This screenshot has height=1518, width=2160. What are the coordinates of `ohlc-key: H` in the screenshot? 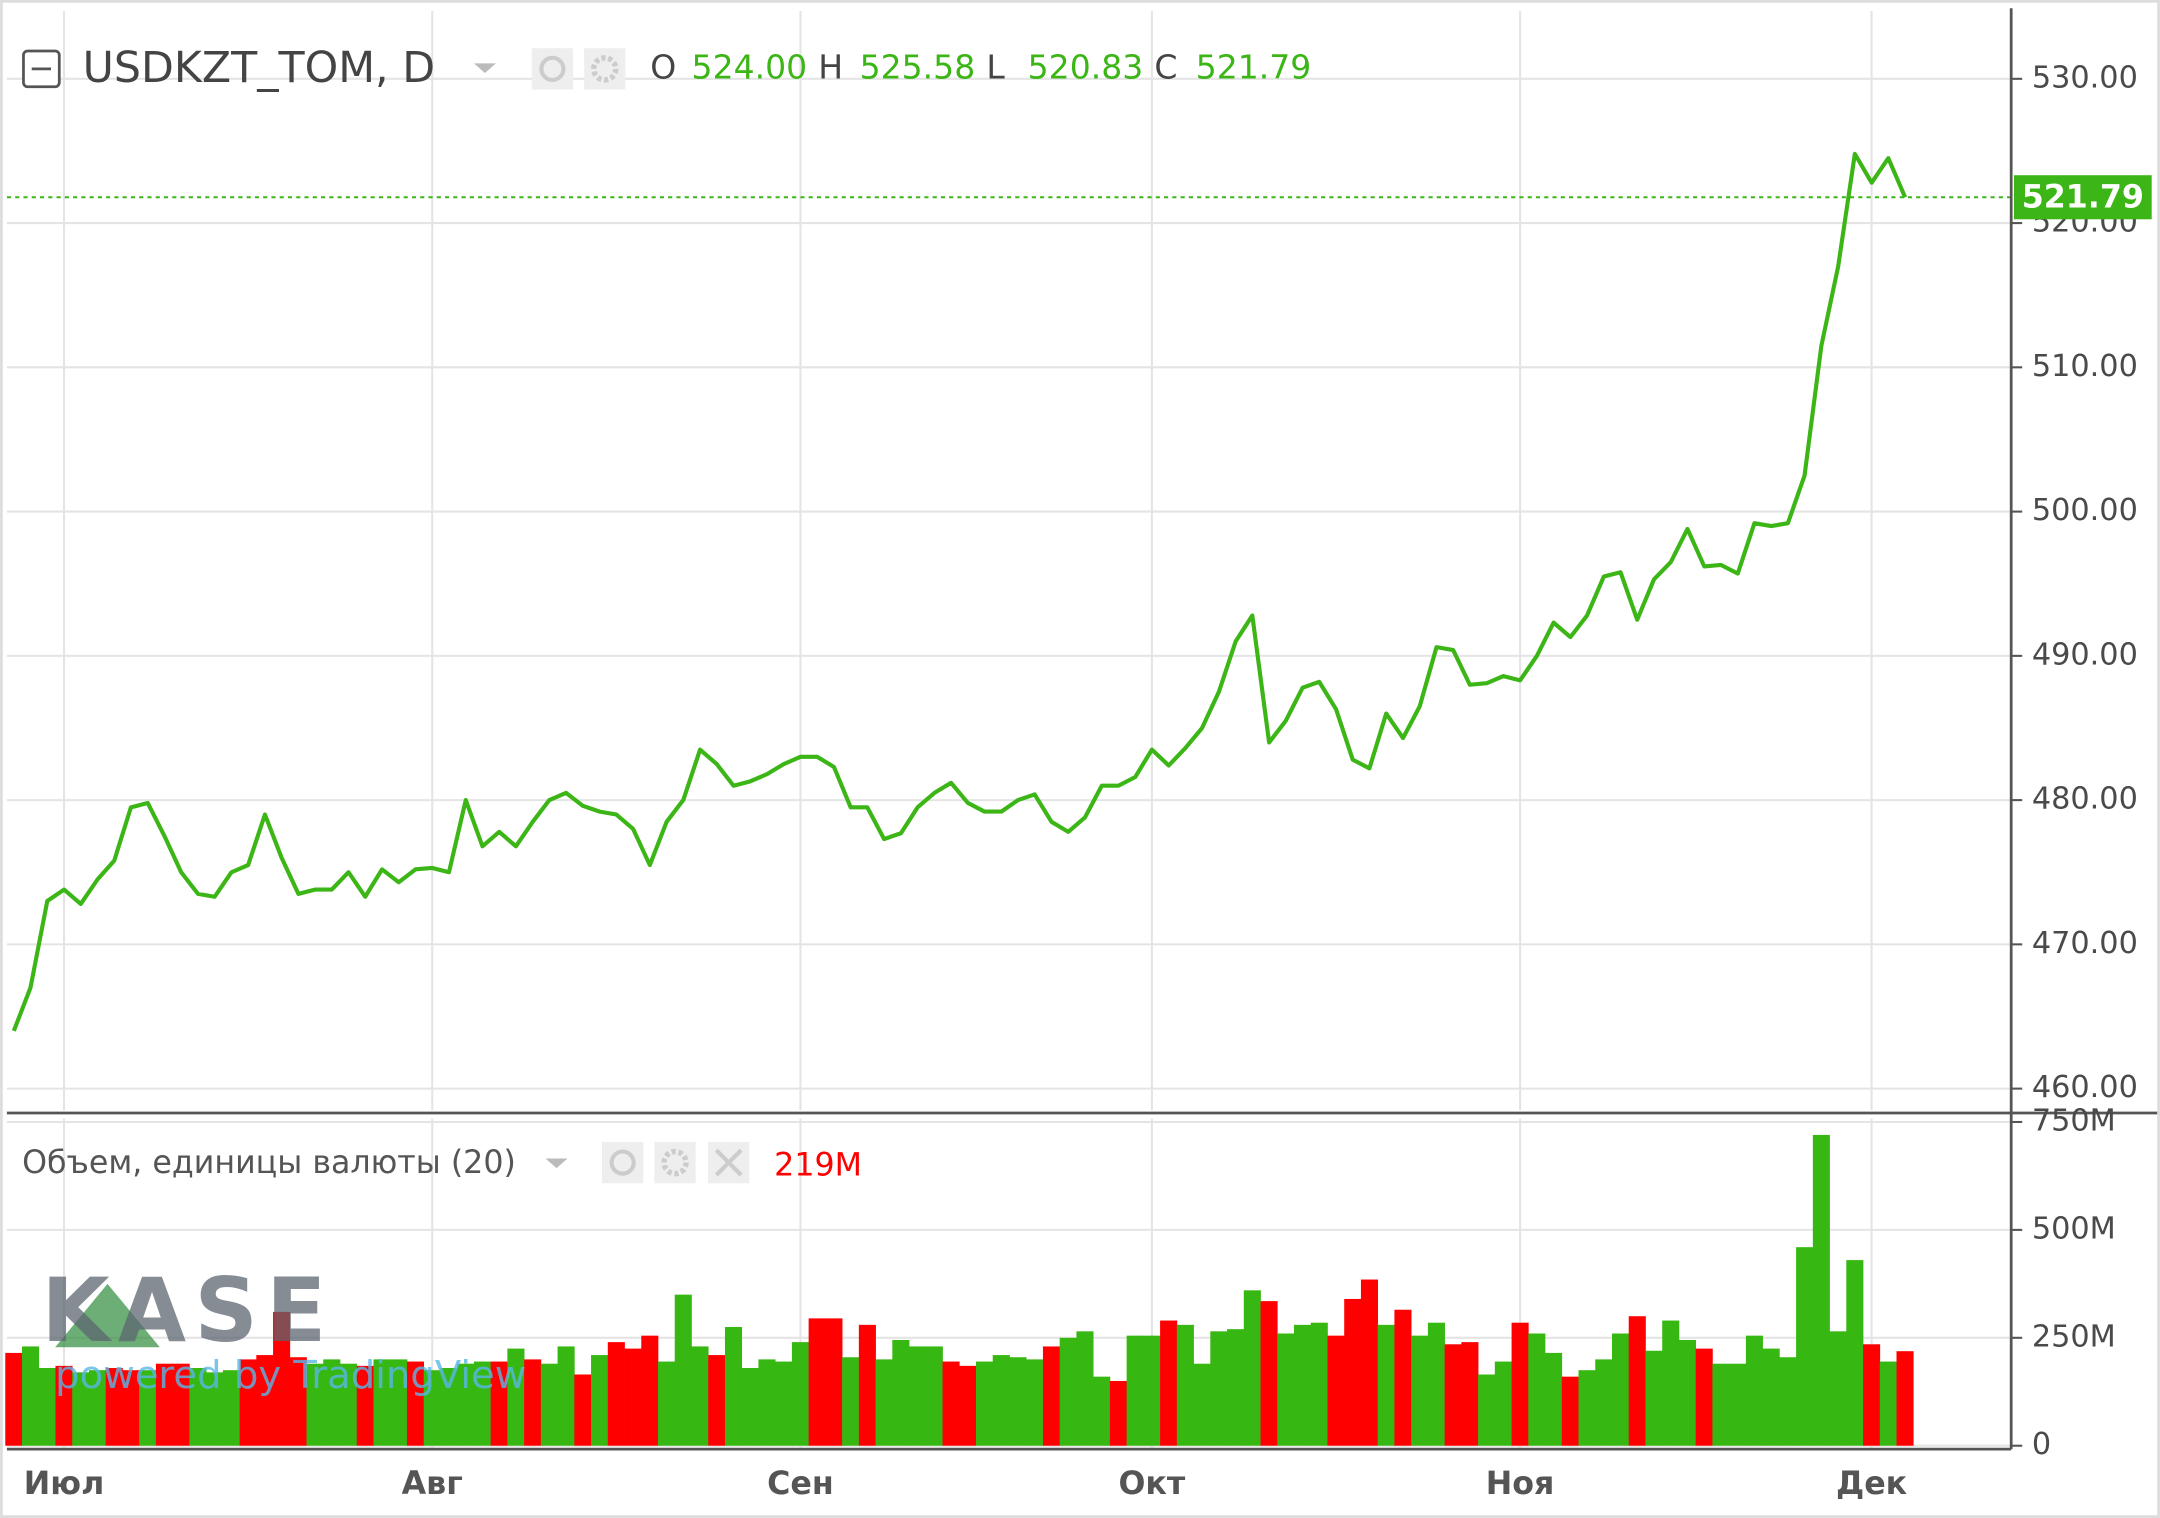 It's located at (830, 66).